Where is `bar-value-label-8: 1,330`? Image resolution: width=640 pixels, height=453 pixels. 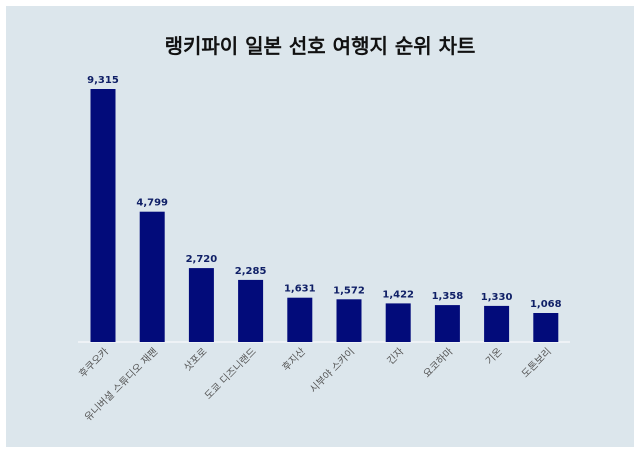
bar-value-label-8: 1,330 is located at coordinates (497, 297).